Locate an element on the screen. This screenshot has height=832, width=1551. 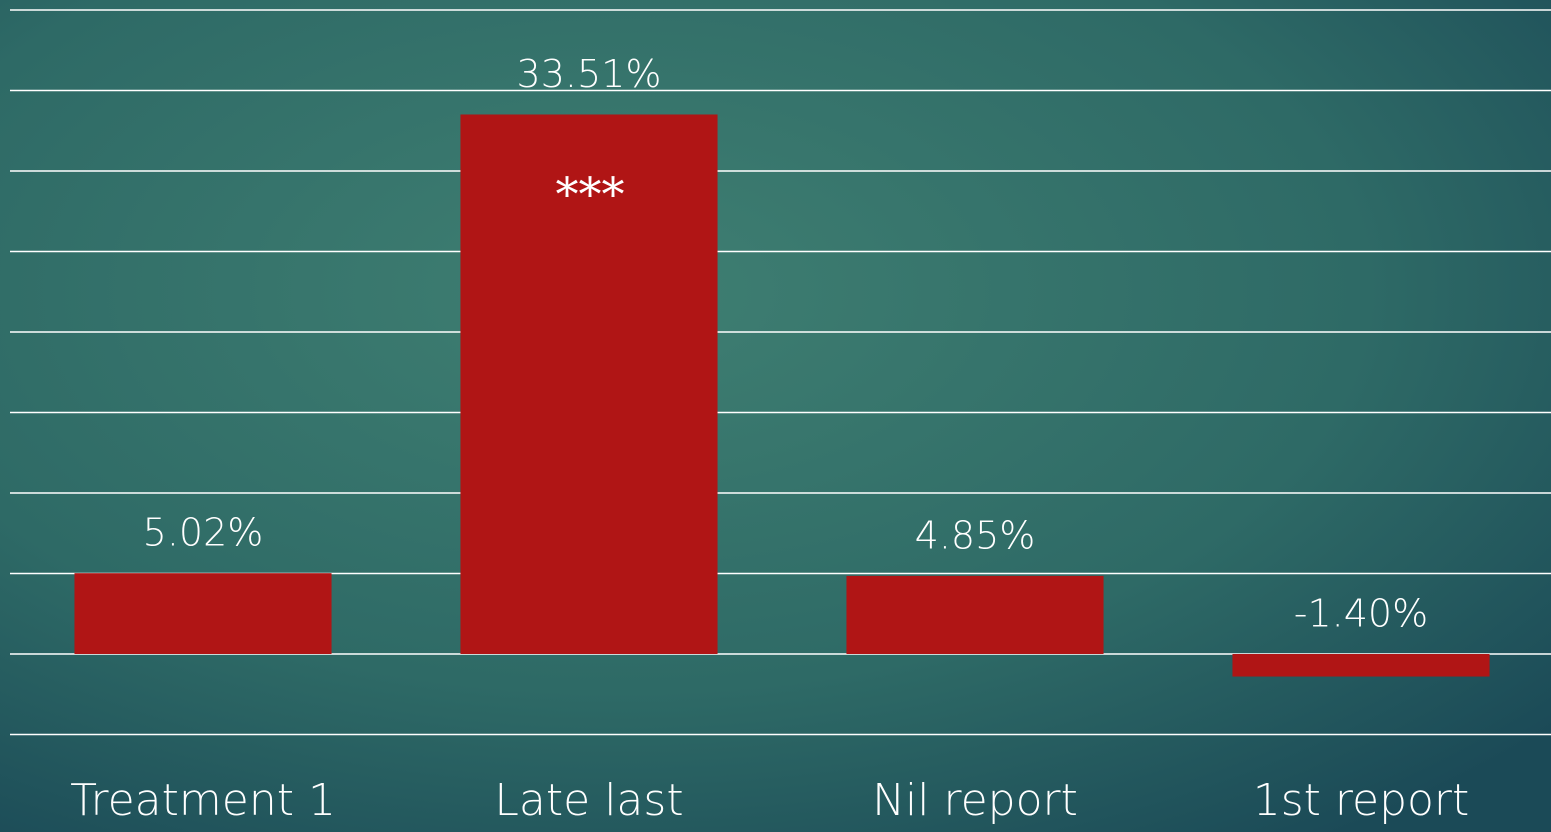
x-tick-label: Treatment 1 is located at coordinates (203, 800).